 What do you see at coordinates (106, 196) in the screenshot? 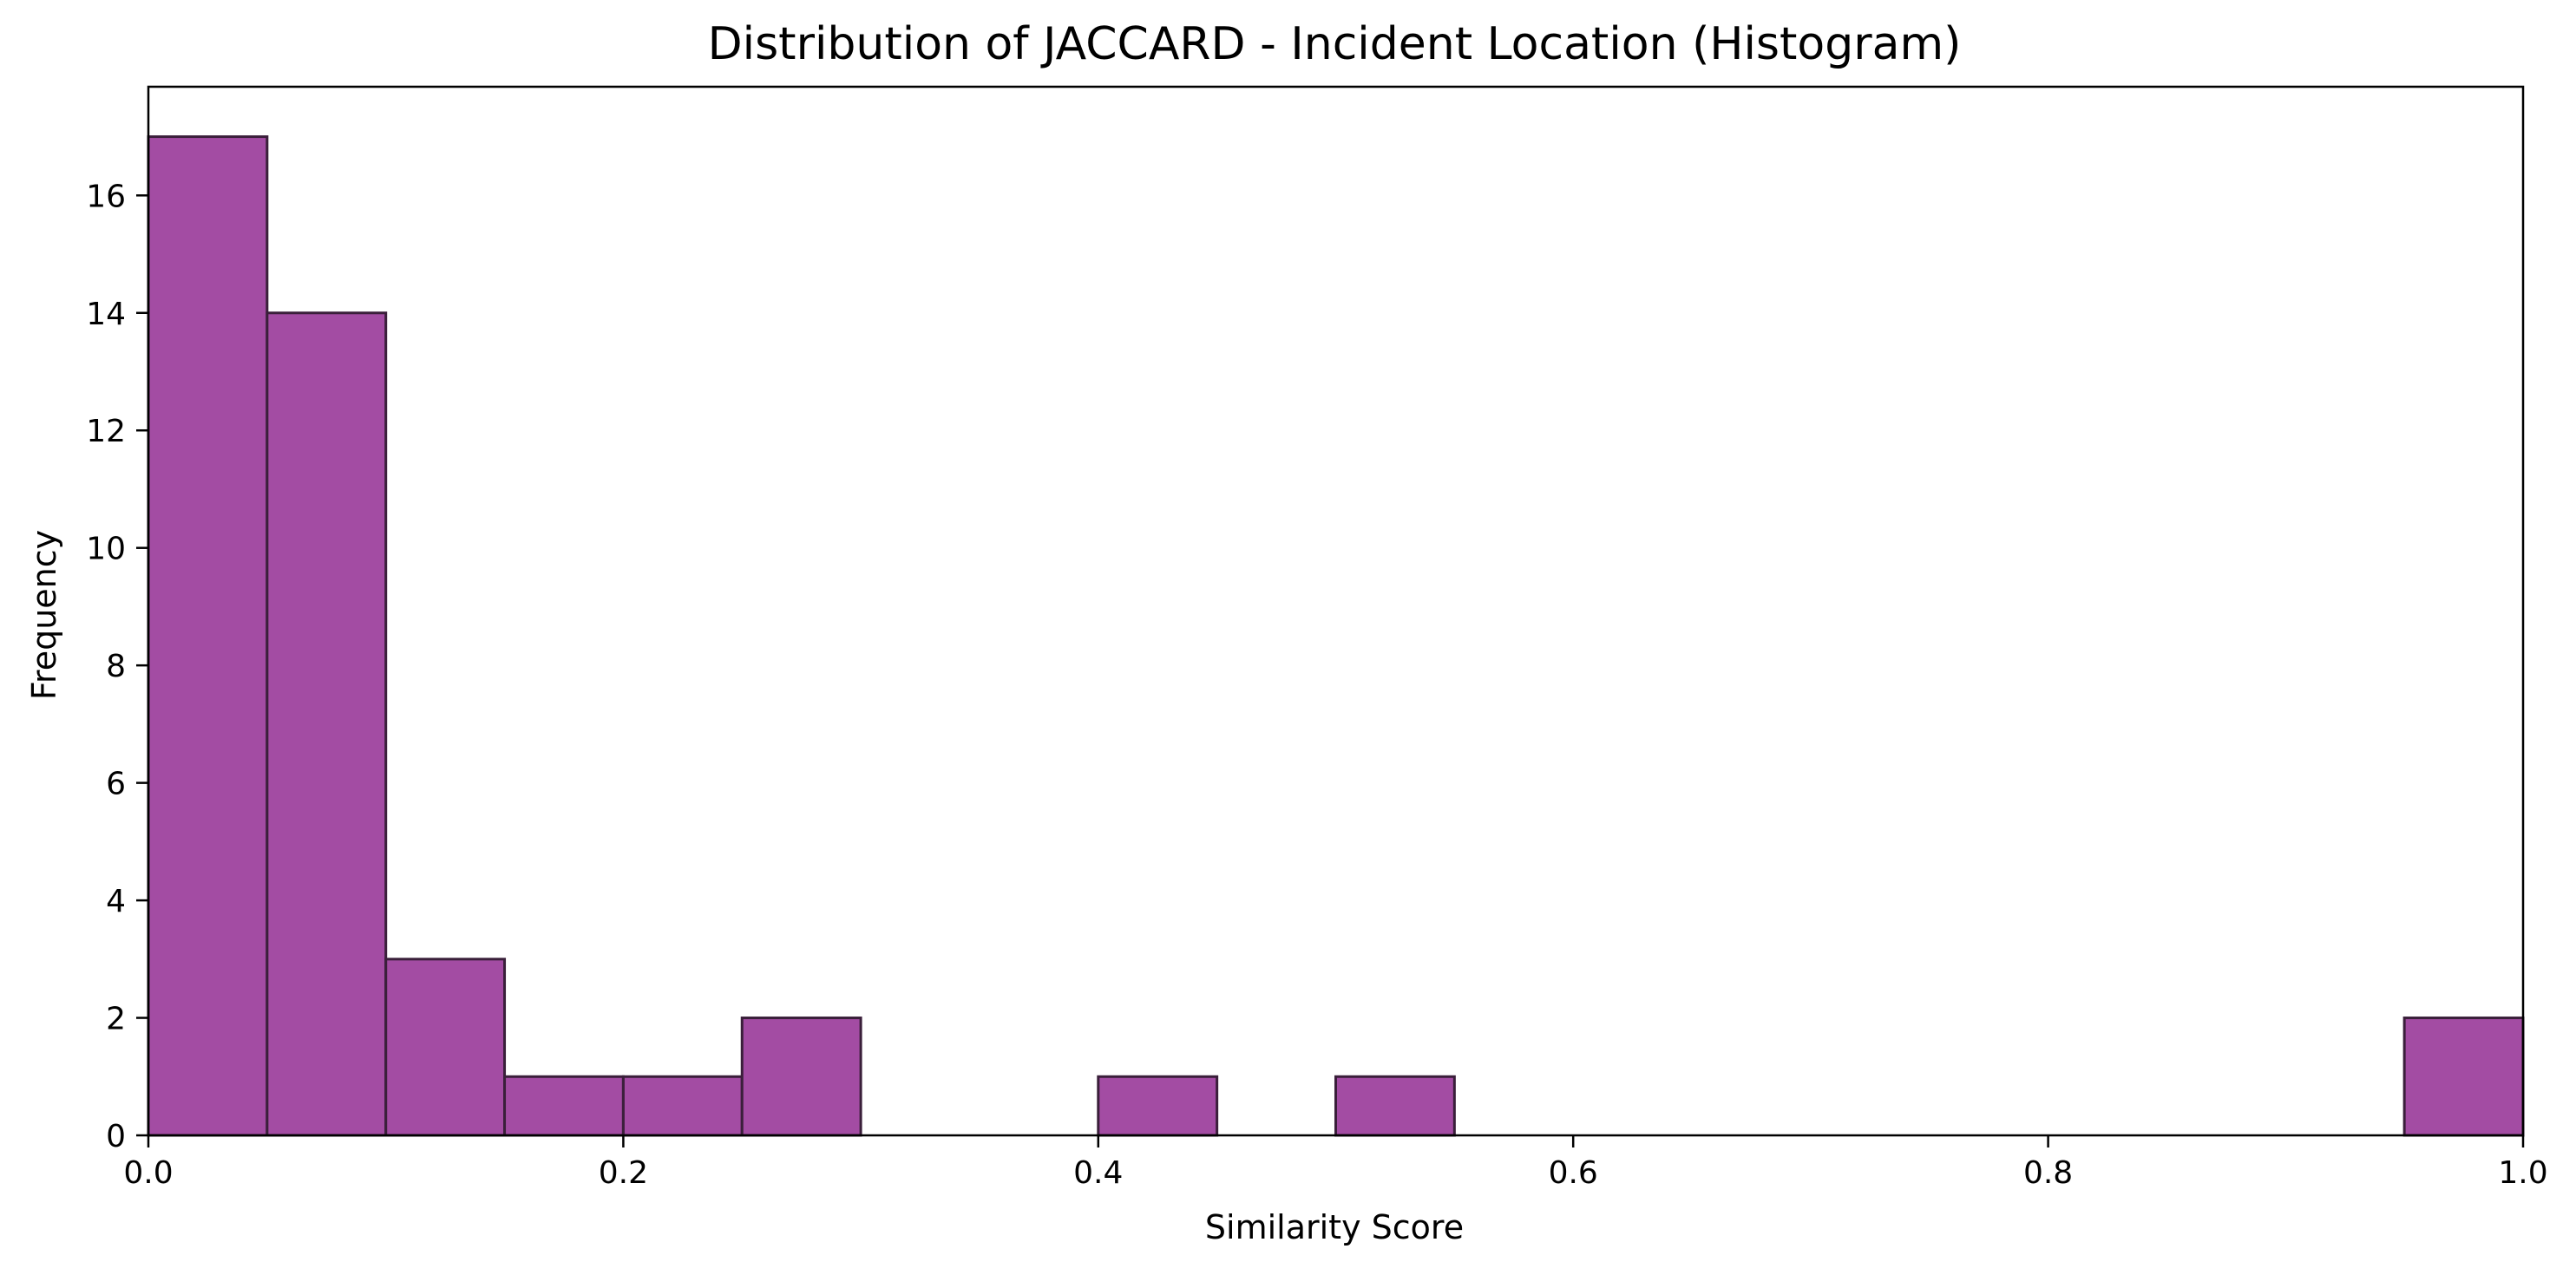
I see `y-tick-label-8: 16` at bounding box center [106, 196].